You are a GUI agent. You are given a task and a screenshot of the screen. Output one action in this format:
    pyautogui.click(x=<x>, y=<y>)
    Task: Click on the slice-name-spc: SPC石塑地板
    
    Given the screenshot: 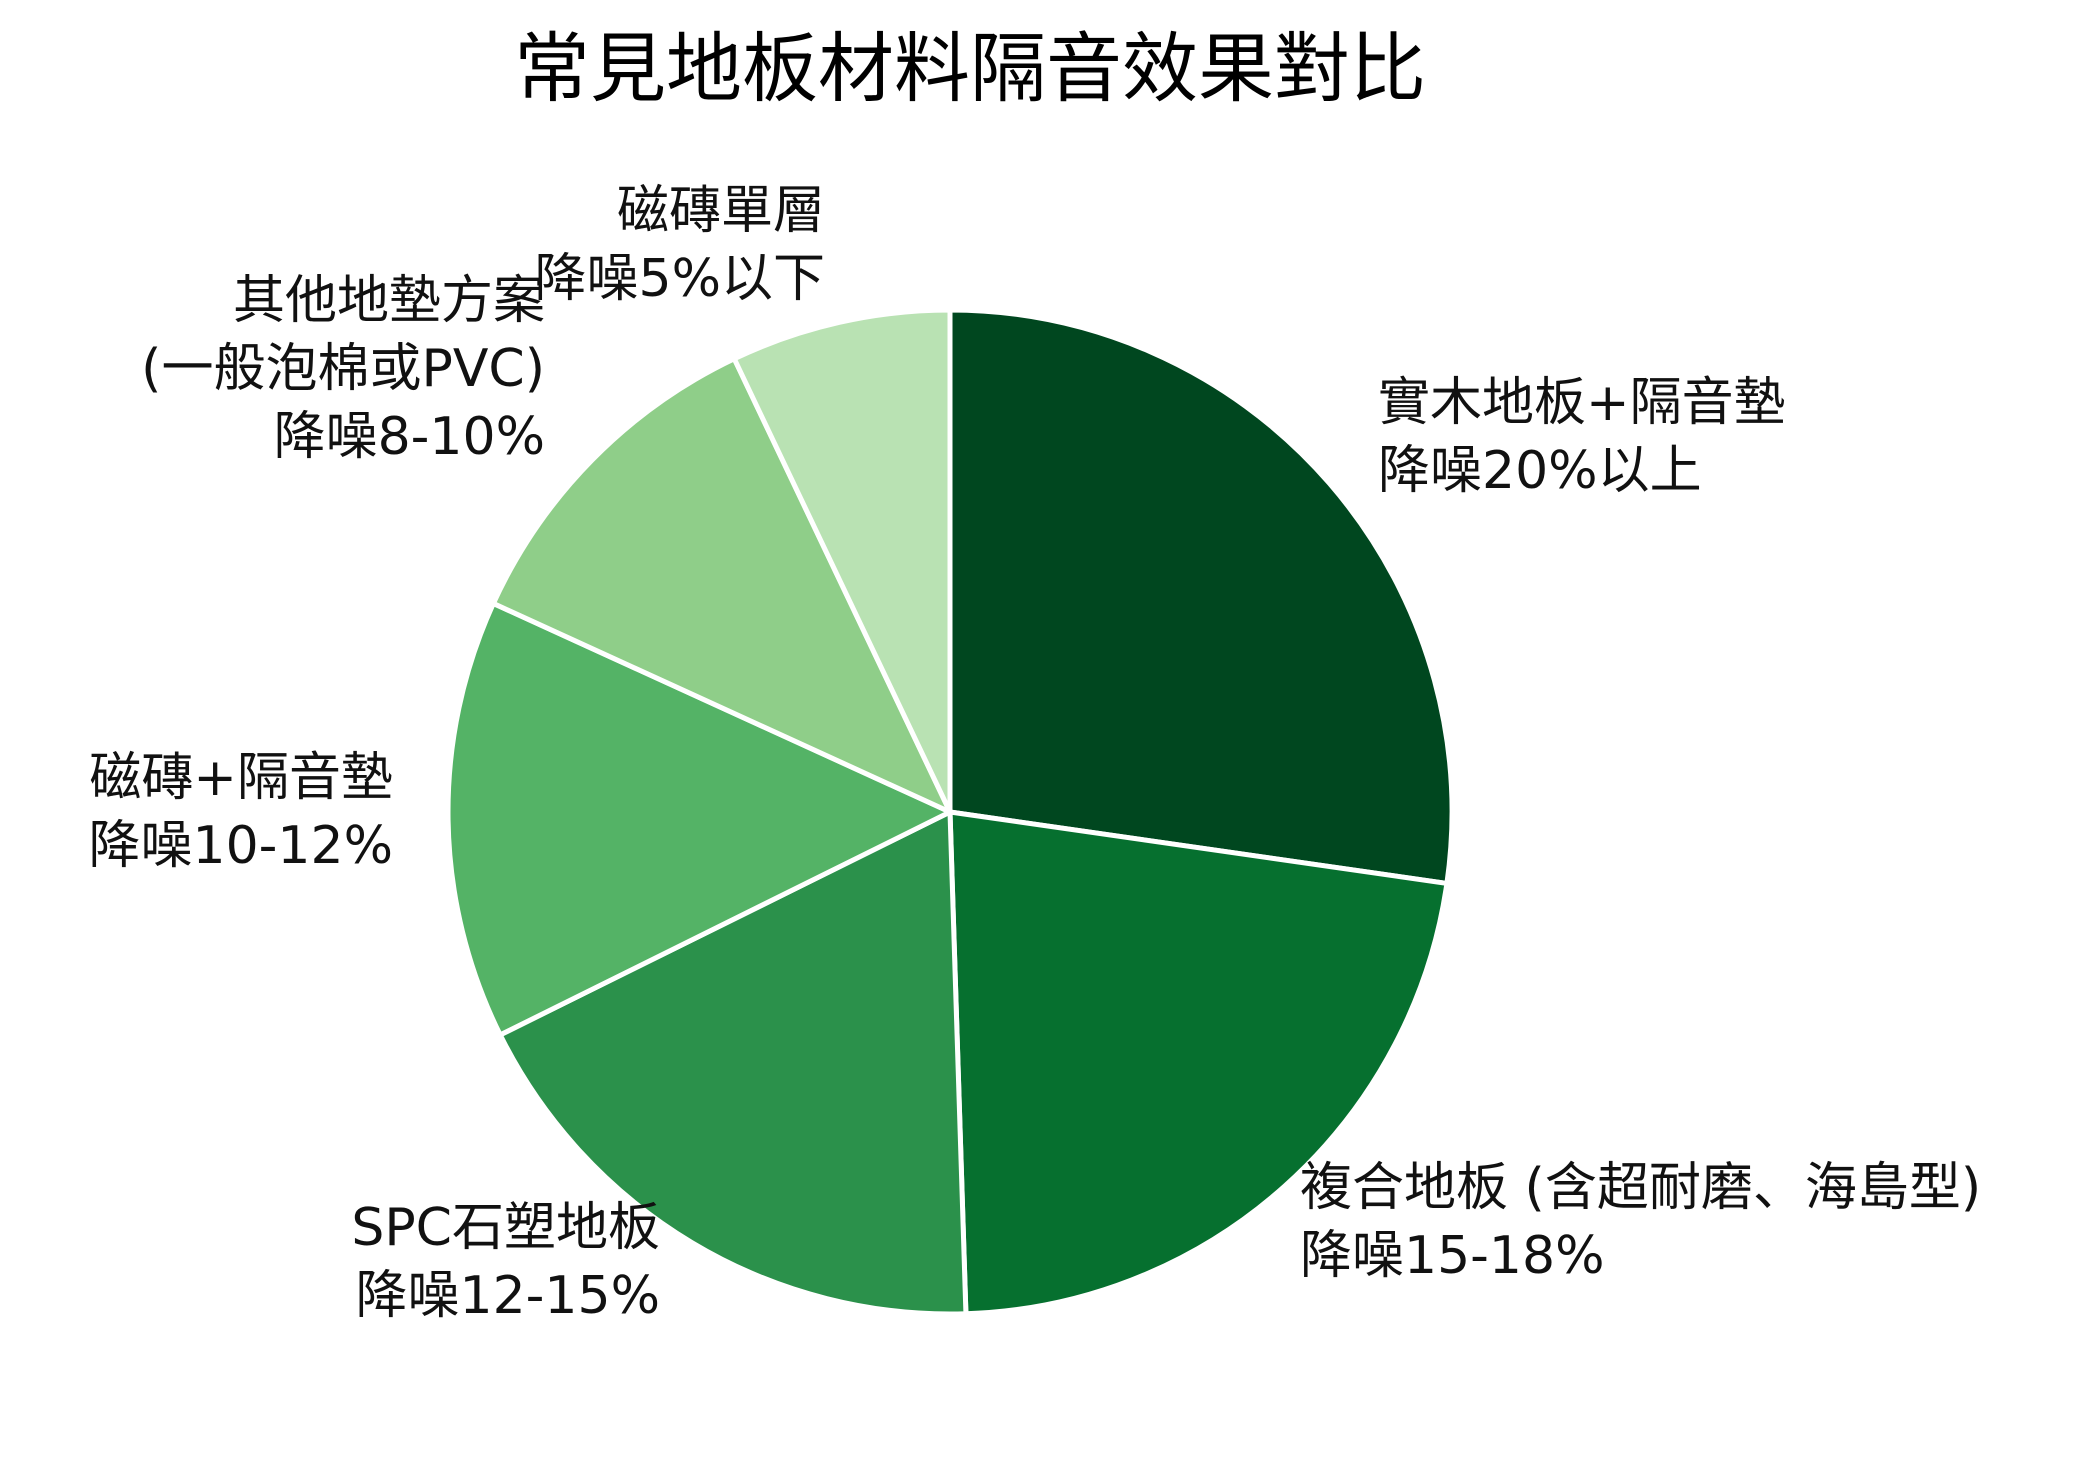 What is the action you would take?
    pyautogui.click(x=505, y=1228)
    